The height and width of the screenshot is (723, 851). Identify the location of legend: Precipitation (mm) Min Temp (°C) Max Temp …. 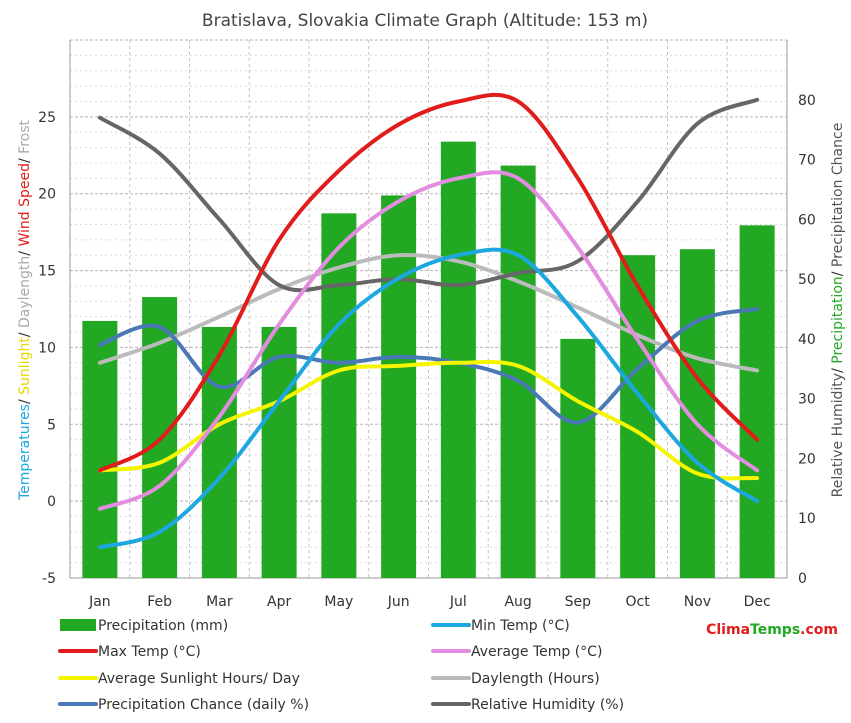
(341, 665).